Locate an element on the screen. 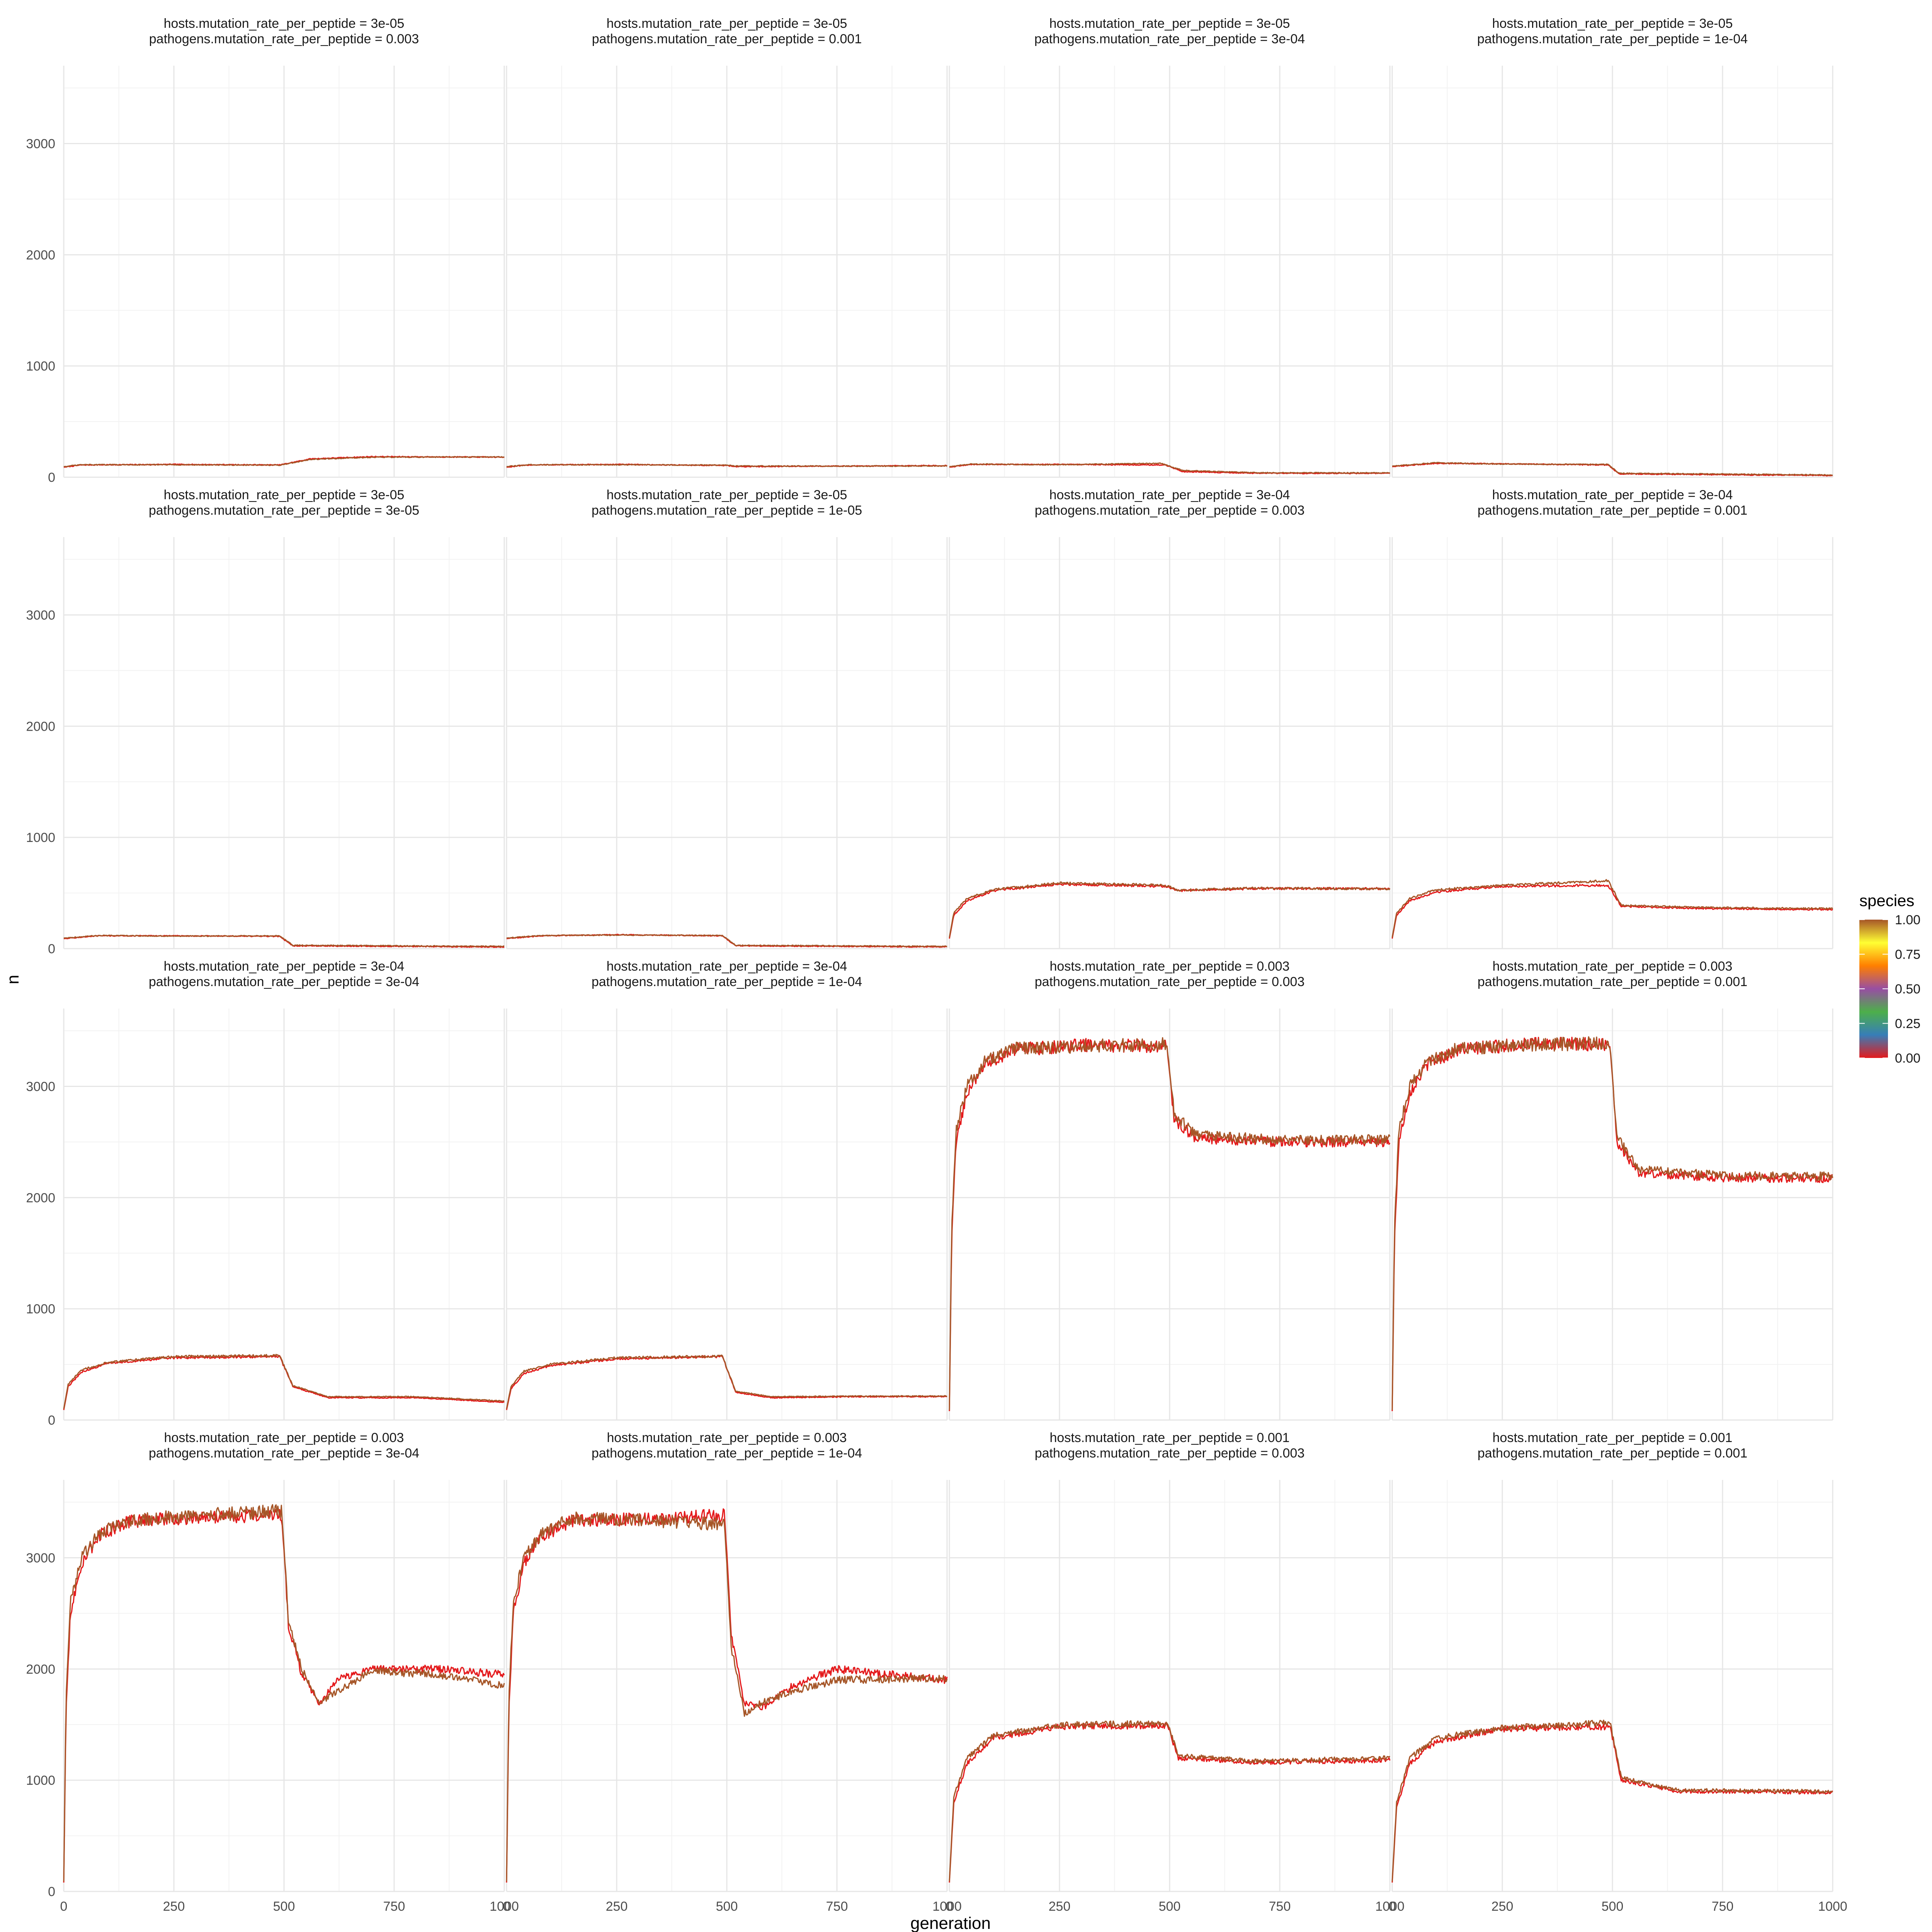  x-axis-title: generation is located at coordinates (950, 1923).